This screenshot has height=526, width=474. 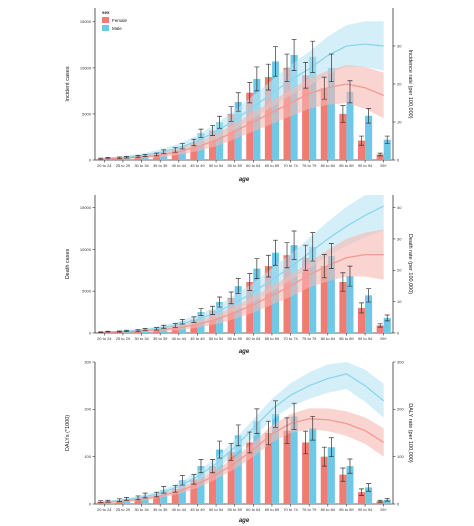 I want to click on y-tick-label: 300, so click(x=87, y=361).